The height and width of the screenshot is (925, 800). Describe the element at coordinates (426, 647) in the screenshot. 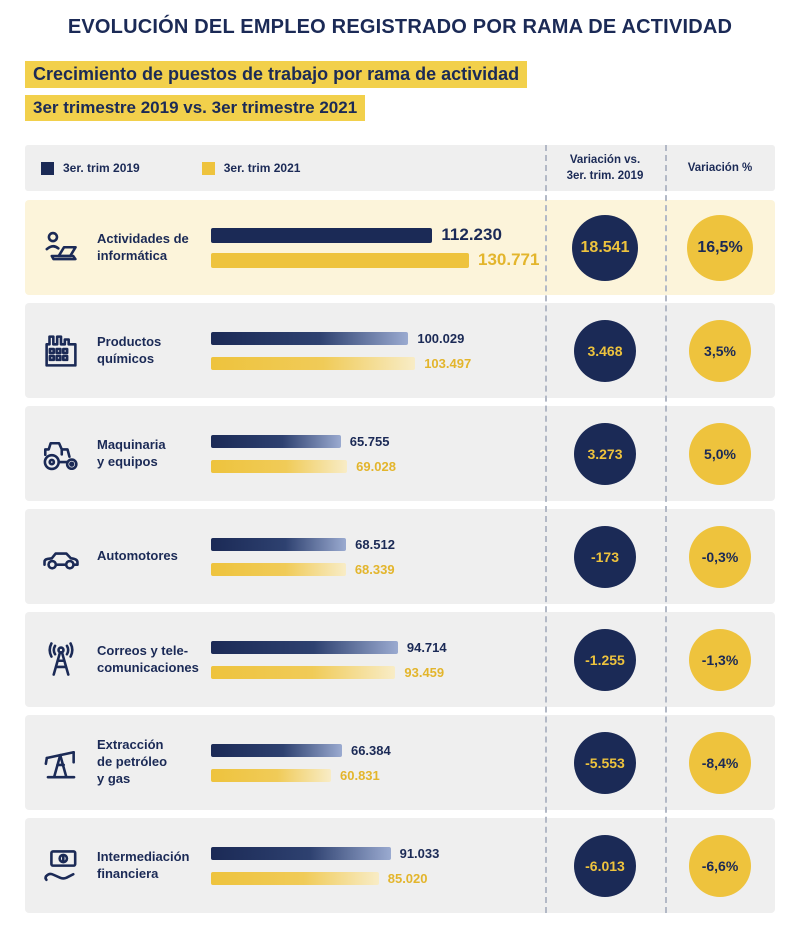

I see `value-2019-label: 94.714` at that location.